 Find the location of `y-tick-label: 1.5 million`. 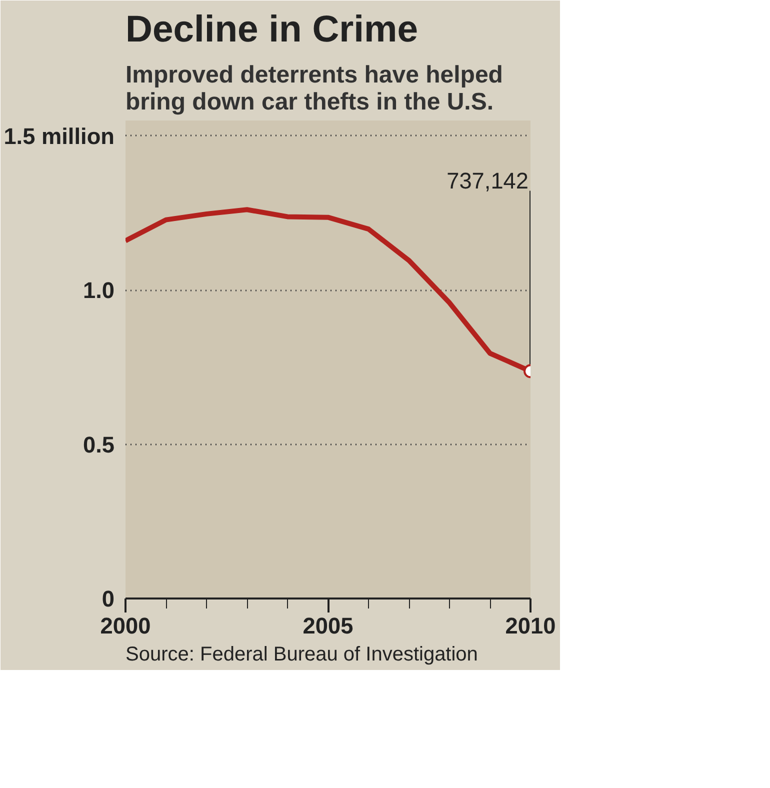

y-tick-label: 1.5 million is located at coordinates (59, 135).